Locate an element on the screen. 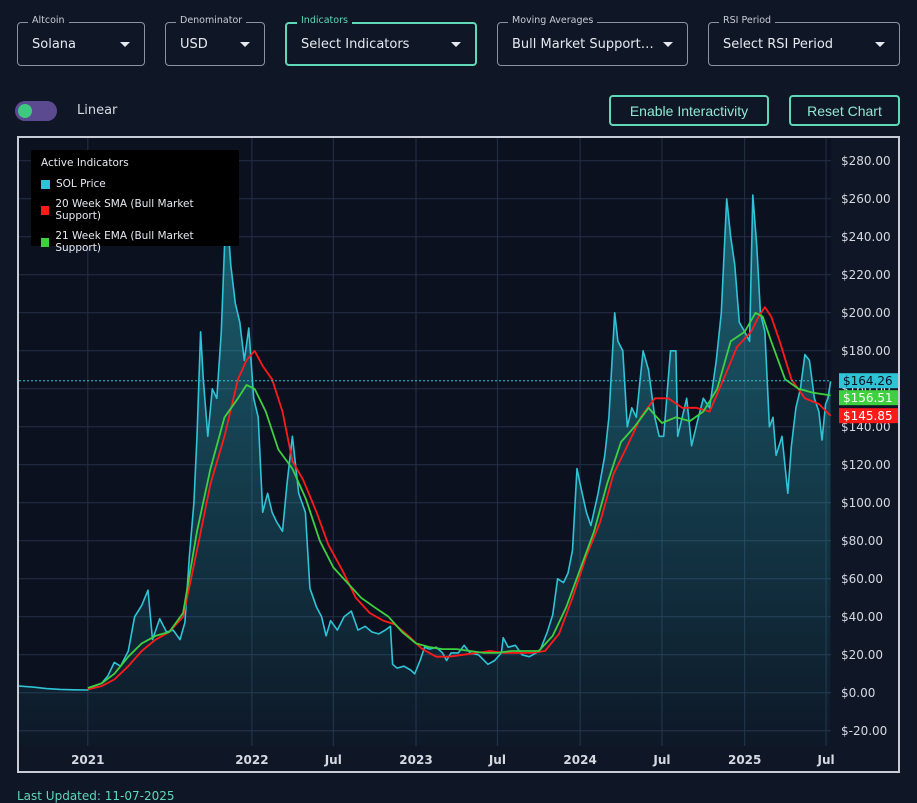  rsi-period-select-label: RSI Period is located at coordinates (747, 20).